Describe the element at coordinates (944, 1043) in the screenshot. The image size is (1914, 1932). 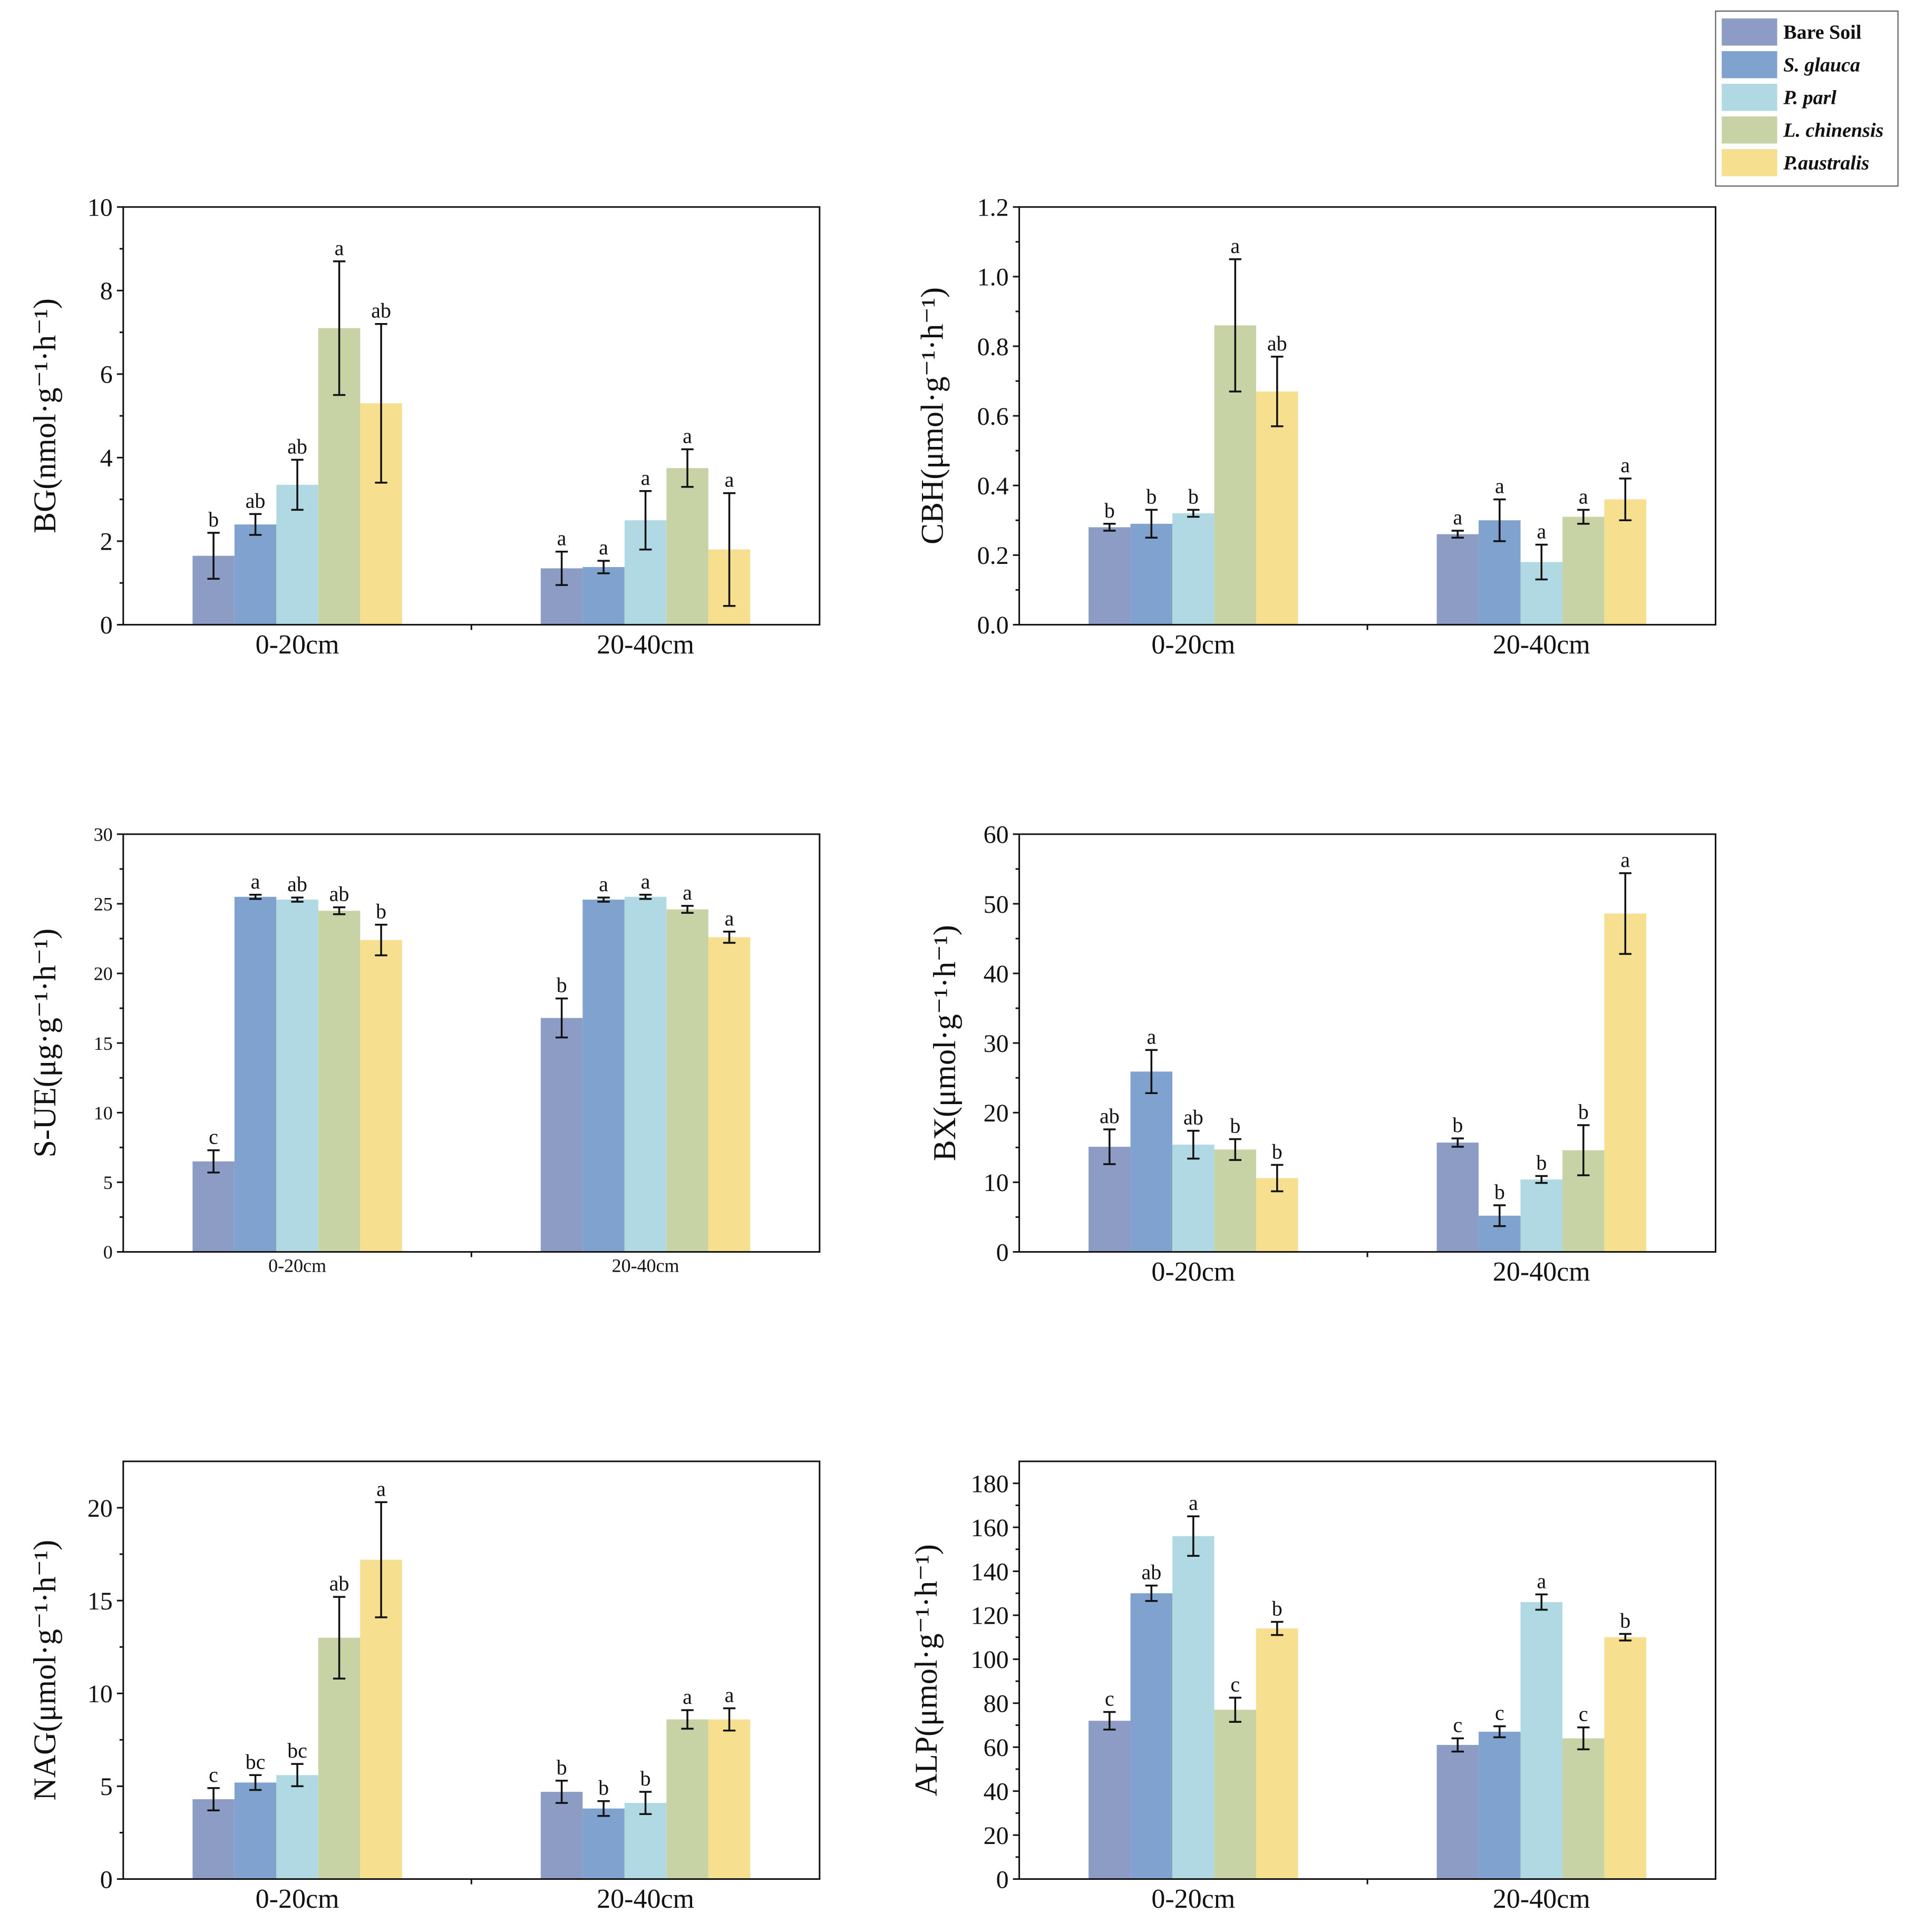
I see `y-axis-label: BX(μmol·g⁻¹·h⁻¹)` at that location.